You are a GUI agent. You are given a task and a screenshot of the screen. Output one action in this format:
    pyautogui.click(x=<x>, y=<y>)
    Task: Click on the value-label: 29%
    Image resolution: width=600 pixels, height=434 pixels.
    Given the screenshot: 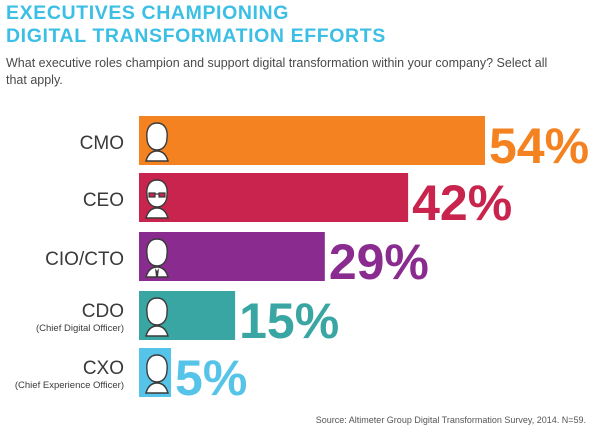 What is the action you would take?
    pyautogui.click(x=379, y=262)
    